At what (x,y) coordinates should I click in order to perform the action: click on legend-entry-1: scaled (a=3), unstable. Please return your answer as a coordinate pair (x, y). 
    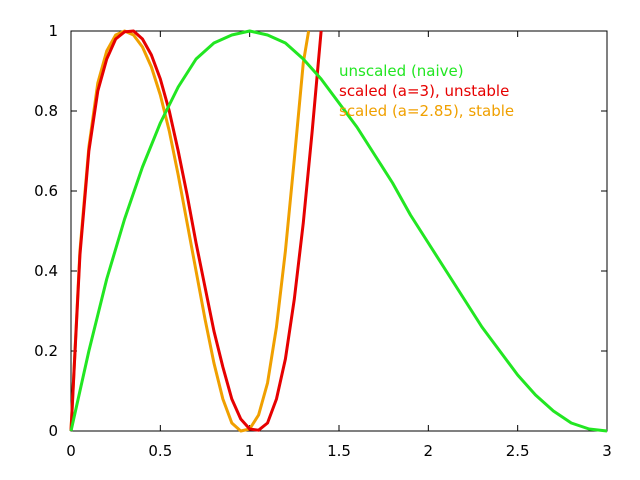
    Looking at the image, I should click on (424, 91).